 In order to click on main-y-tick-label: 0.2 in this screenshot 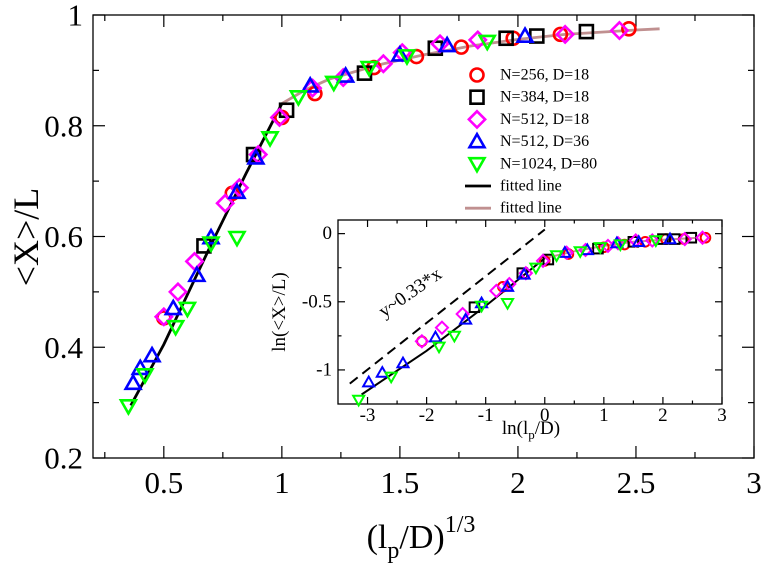, I will do `click(63, 458)`.